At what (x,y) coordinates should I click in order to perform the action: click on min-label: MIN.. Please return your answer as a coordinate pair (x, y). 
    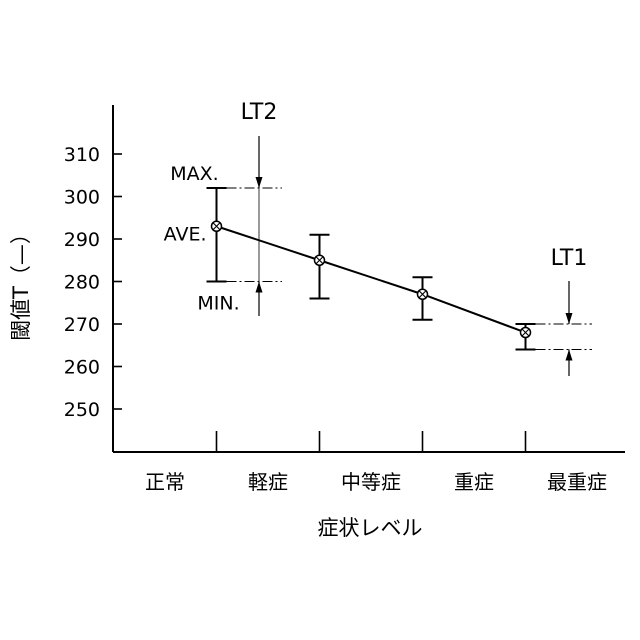
    Looking at the image, I should click on (218, 304).